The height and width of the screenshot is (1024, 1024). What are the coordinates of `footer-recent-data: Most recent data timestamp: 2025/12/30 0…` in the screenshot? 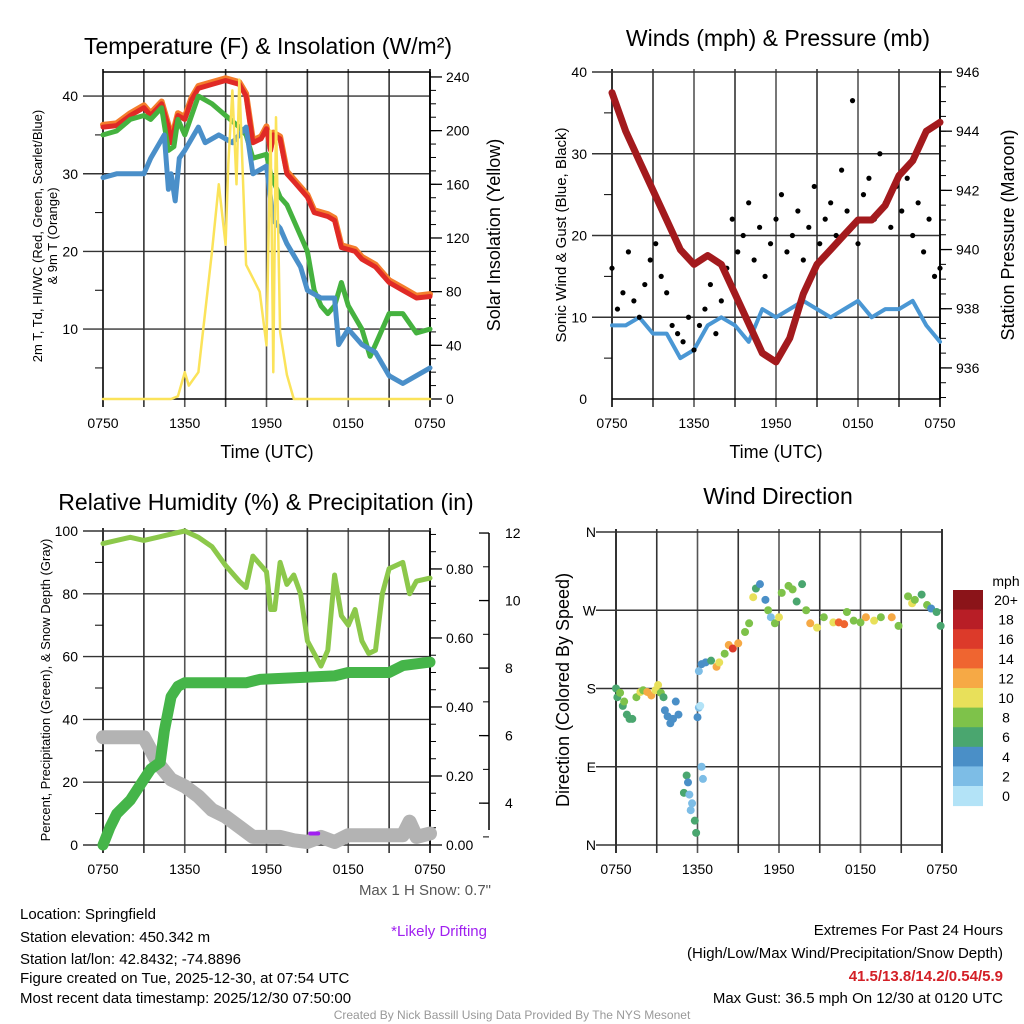 It's located at (185, 998).